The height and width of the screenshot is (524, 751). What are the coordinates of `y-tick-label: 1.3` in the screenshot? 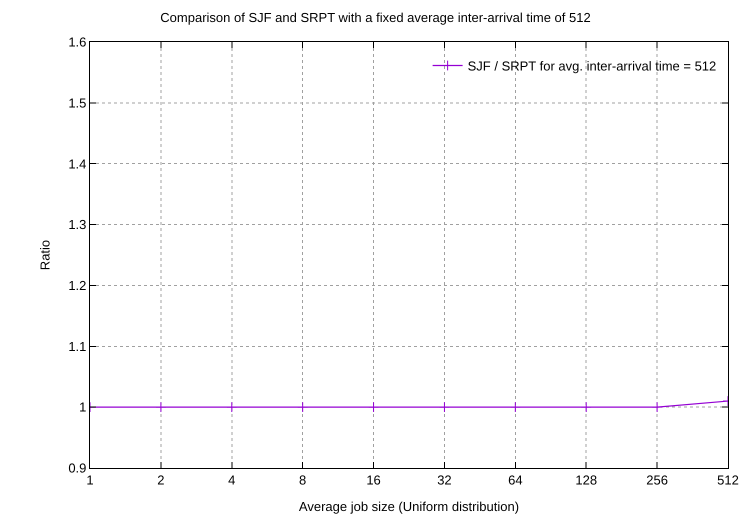 It's located at (77, 224).